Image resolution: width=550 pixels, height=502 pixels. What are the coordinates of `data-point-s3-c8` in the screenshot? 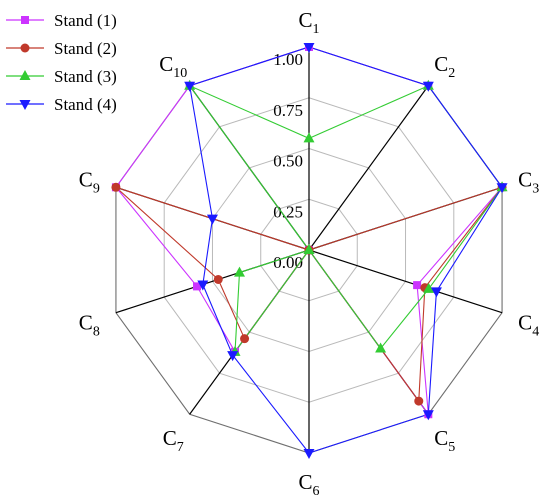 It's located at (239, 271).